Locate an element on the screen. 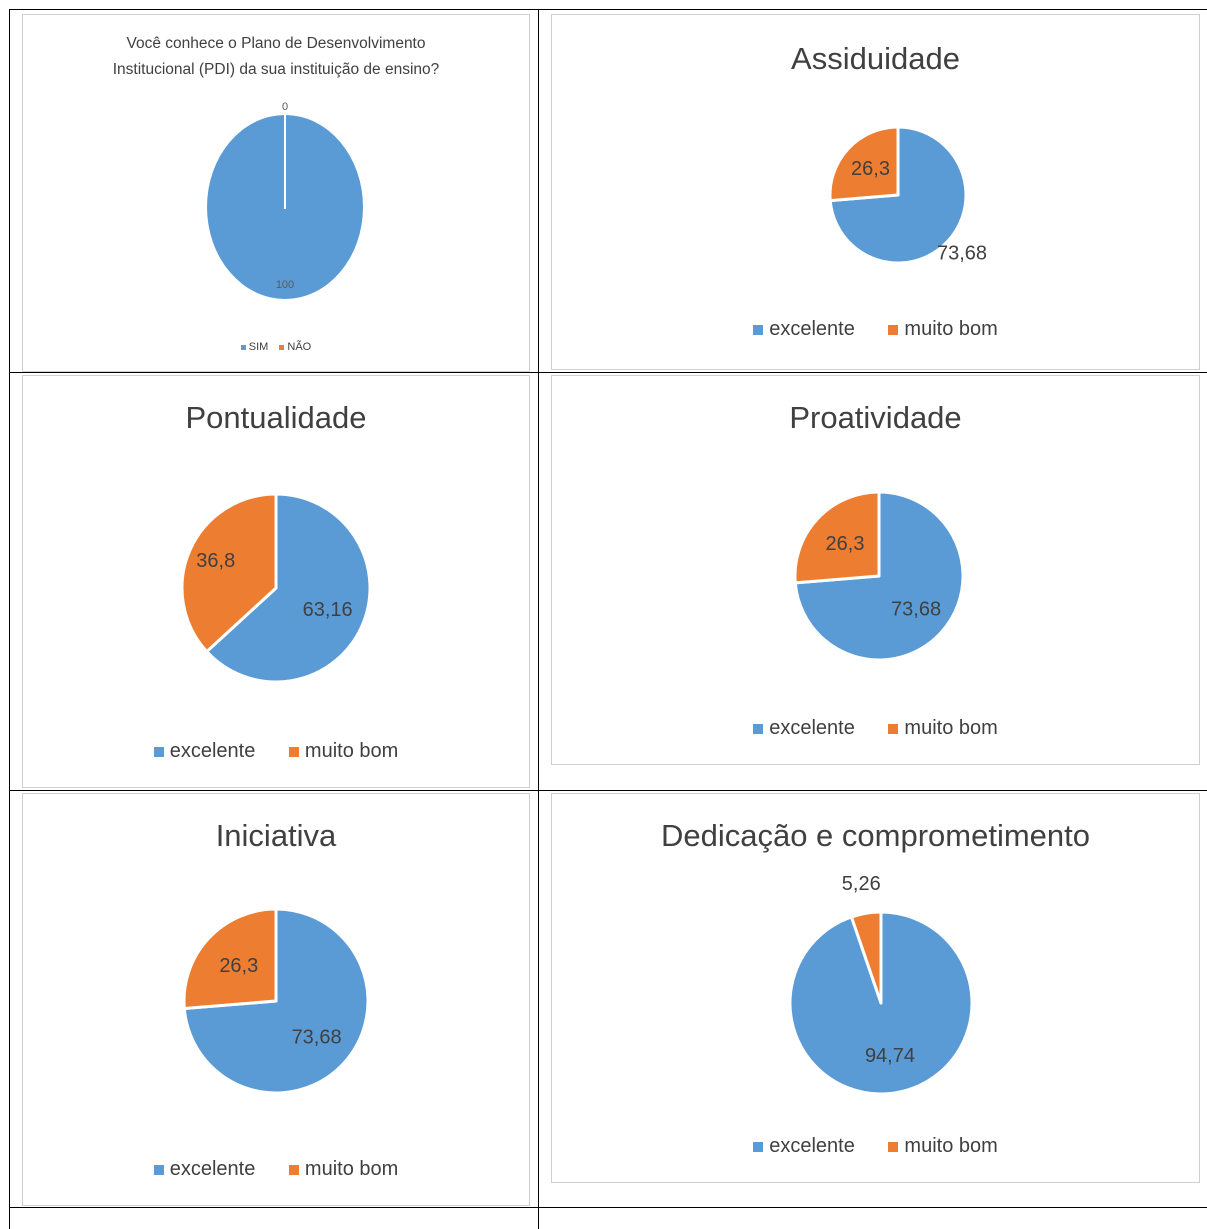  legend-label: SIM is located at coordinates (258, 347).